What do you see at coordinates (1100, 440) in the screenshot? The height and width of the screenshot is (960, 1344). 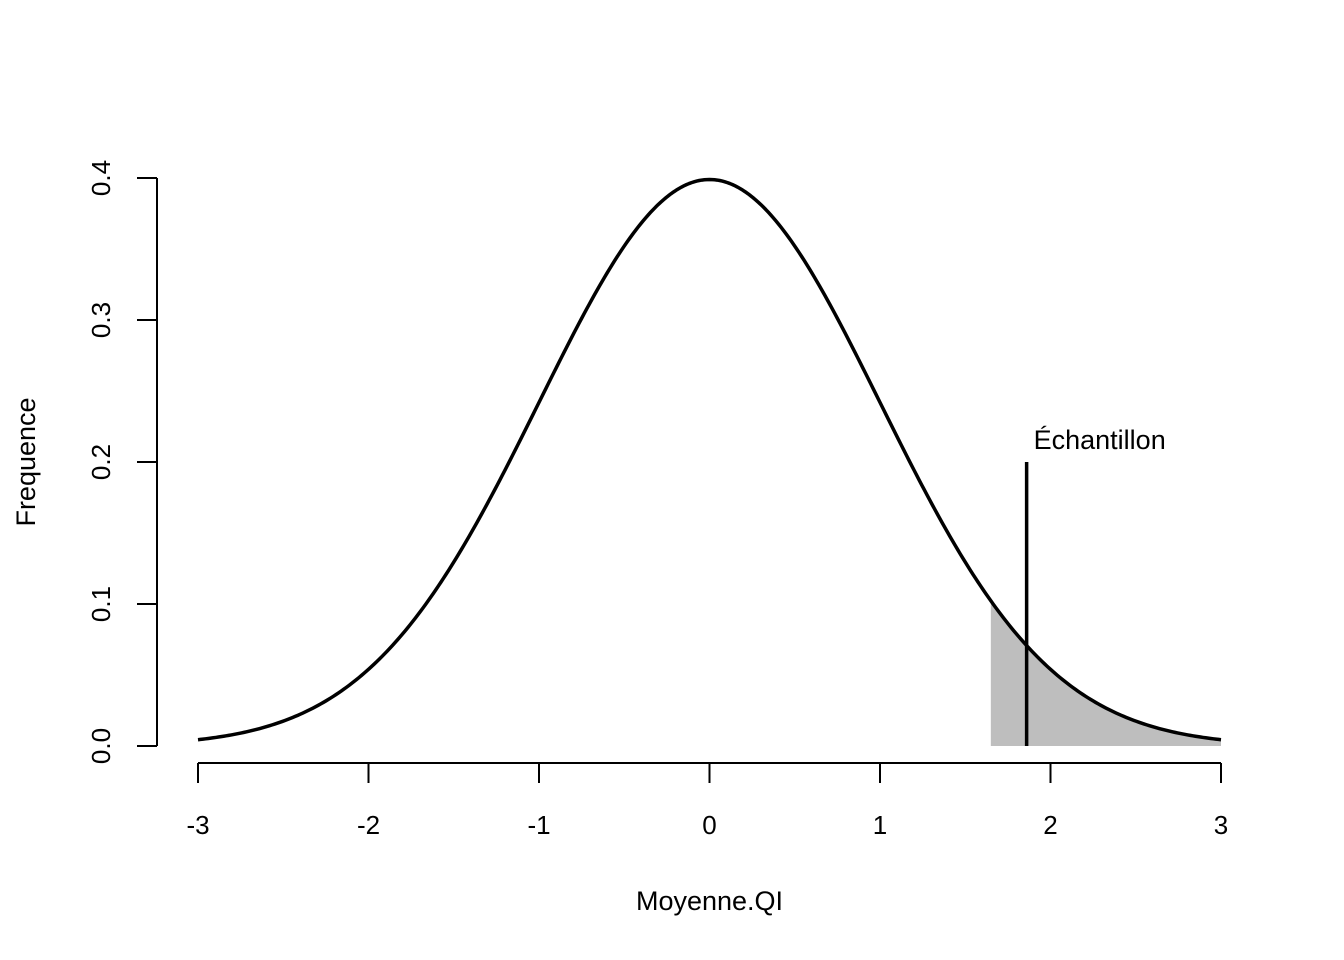 I see `sample-marker-label: Échantillon` at bounding box center [1100, 440].